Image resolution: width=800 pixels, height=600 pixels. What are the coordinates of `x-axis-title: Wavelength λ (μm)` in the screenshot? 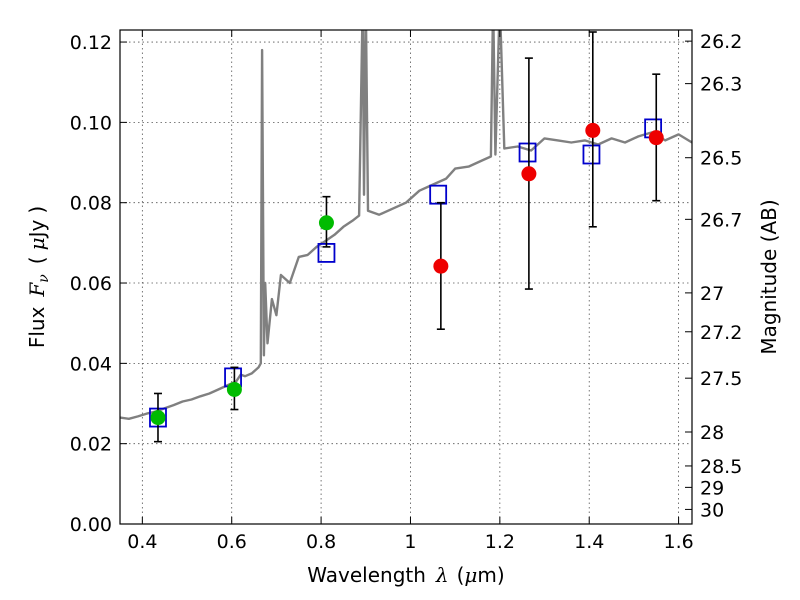 It's located at (405, 575).